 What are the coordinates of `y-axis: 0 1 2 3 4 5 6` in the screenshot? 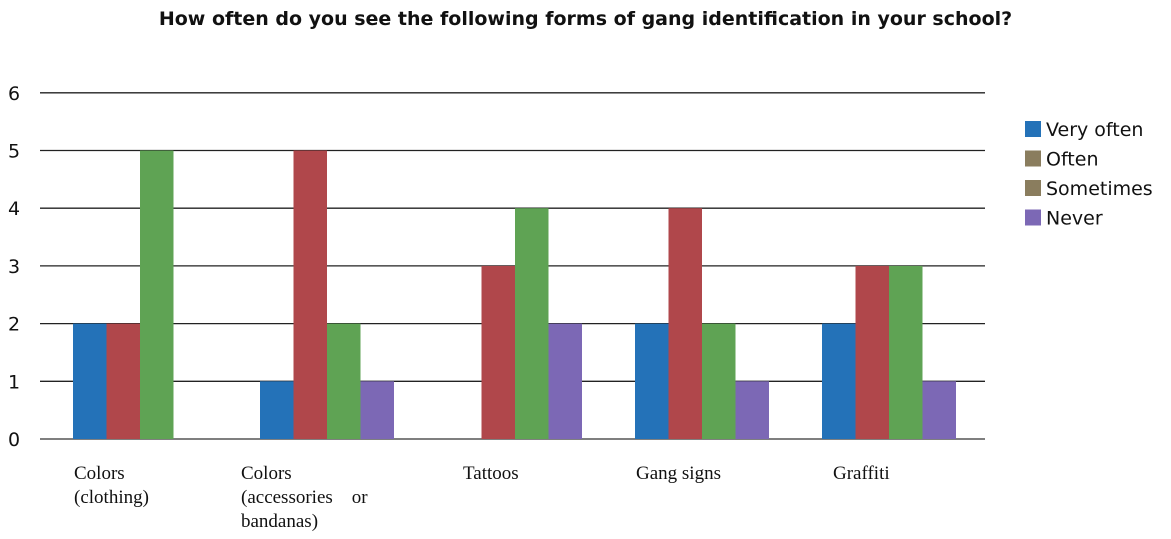 It's located at (14, 267).